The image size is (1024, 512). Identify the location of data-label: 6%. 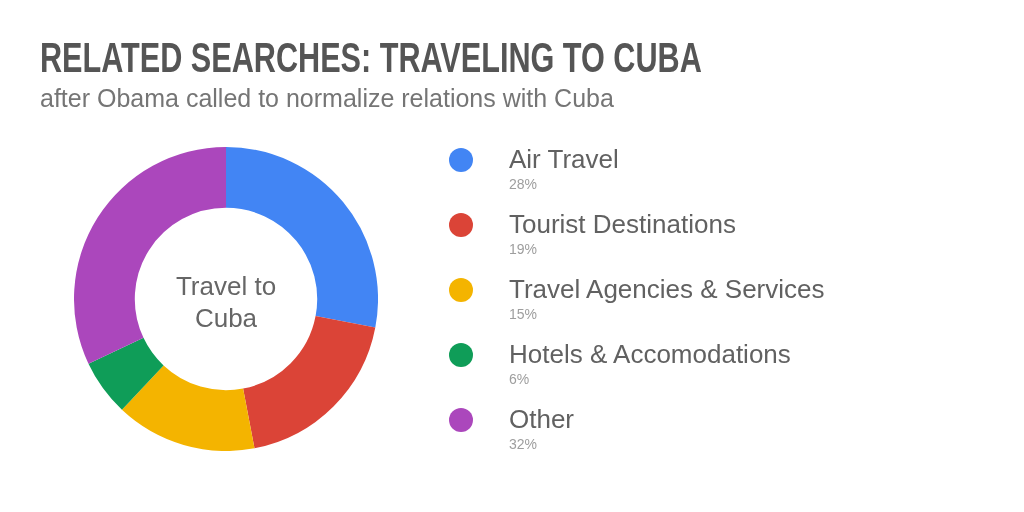
(519, 379).